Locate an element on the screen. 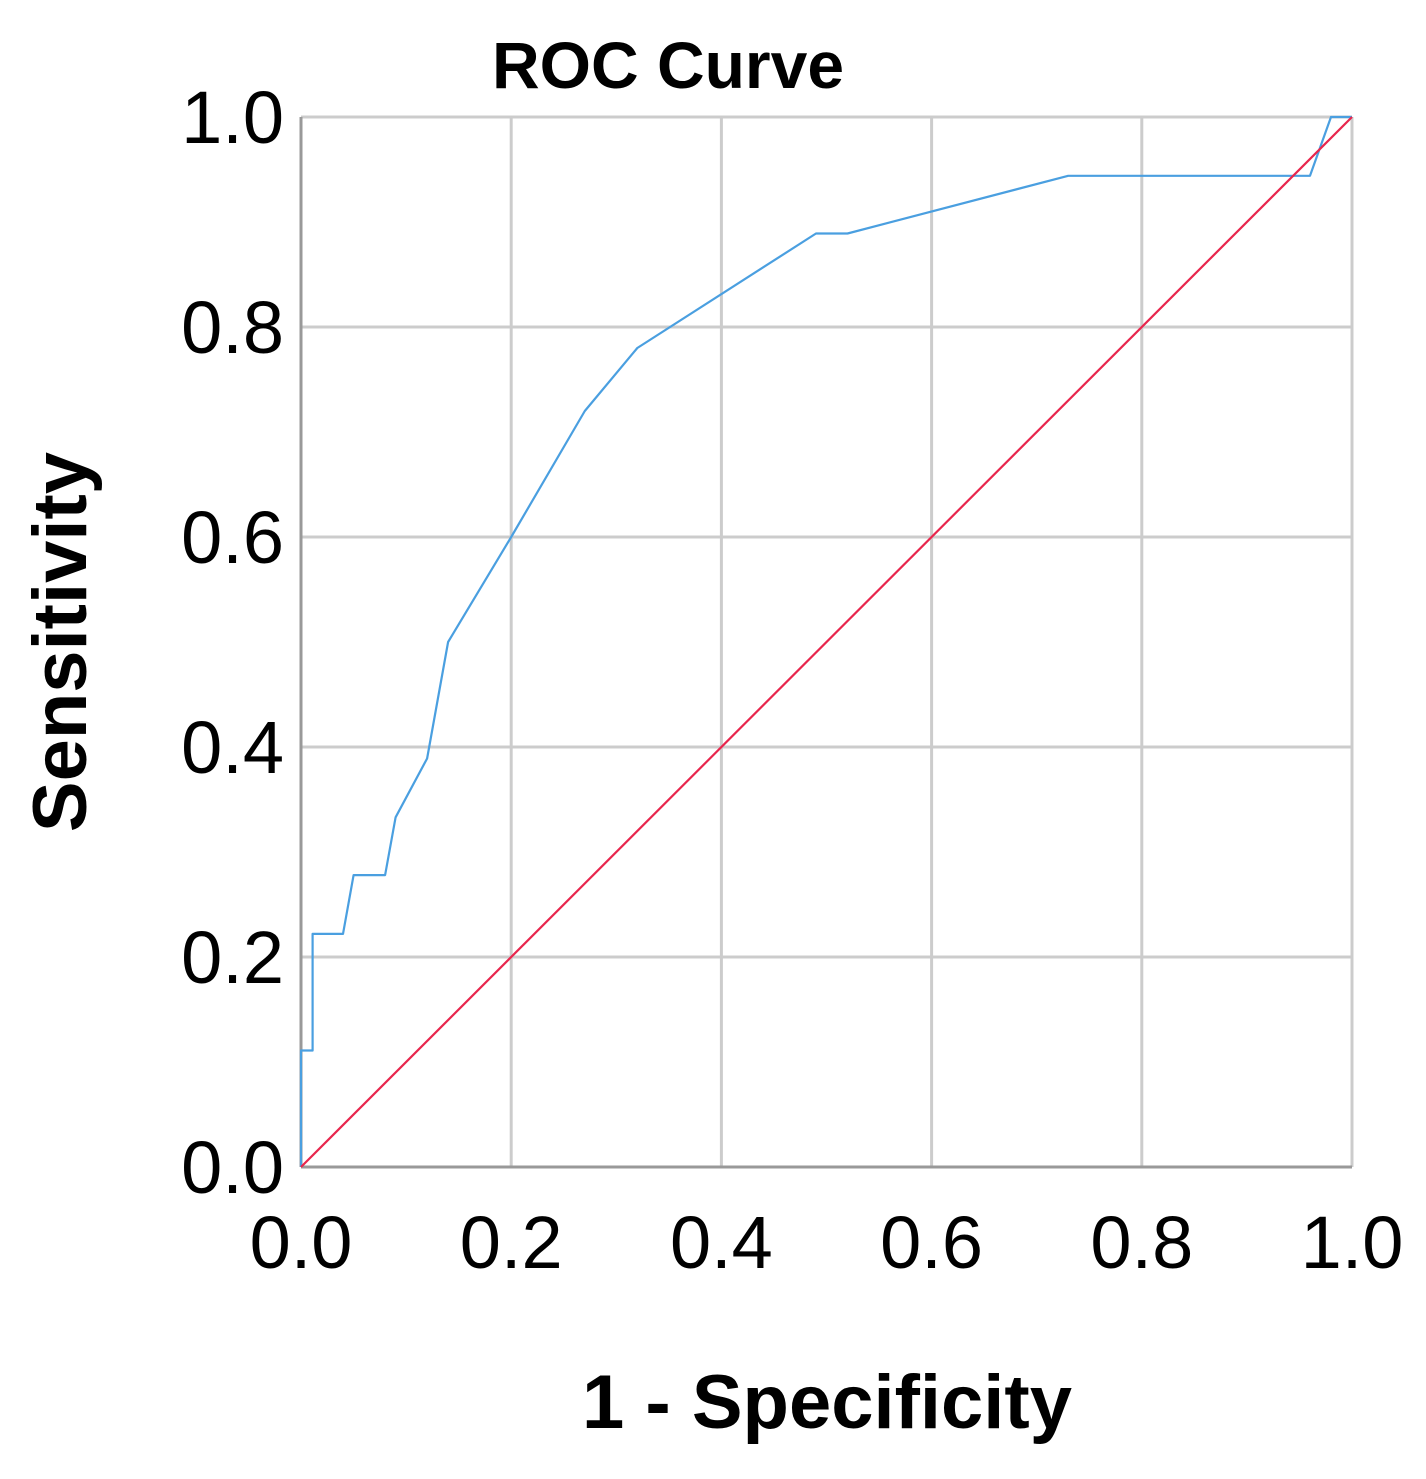  y-tick-label: 0.2 is located at coordinates (232, 957).